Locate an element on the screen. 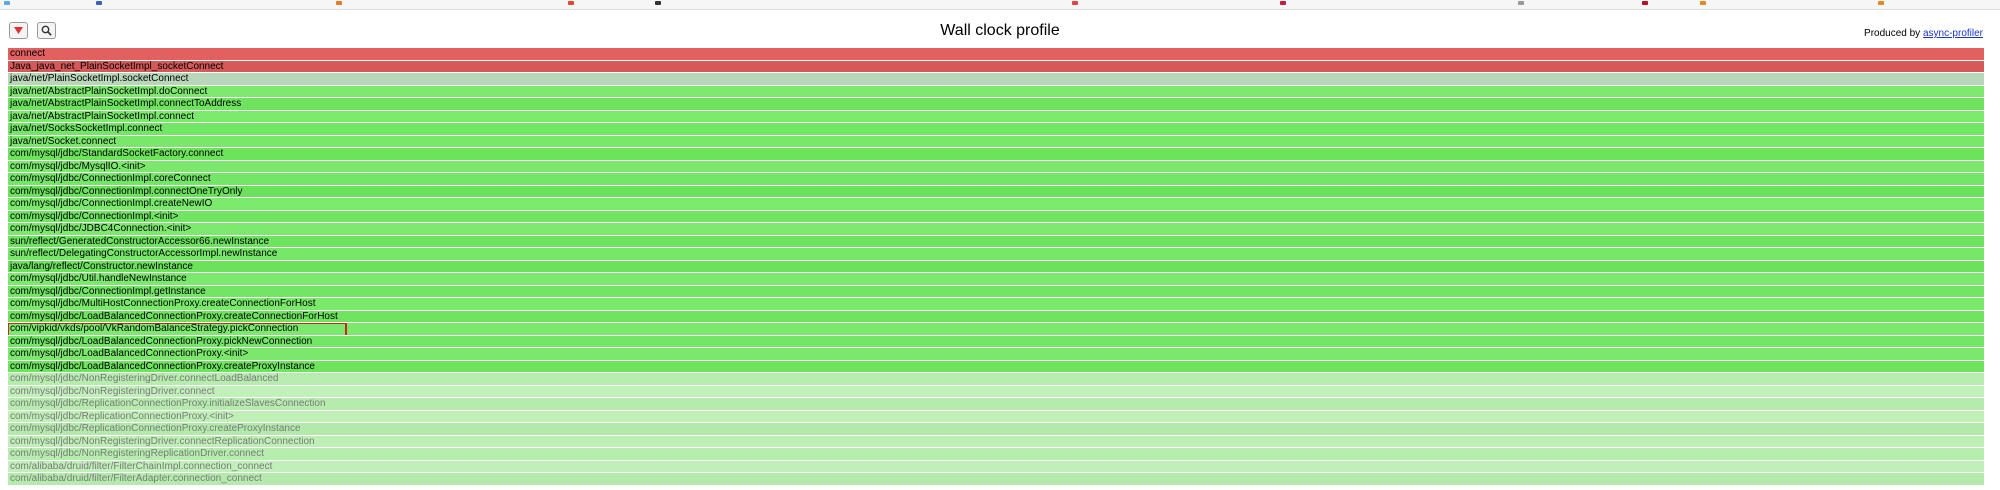 The height and width of the screenshot is (490, 2000). flame-frame: com/mysql/jdbc/JDBC4Connection.<init> is located at coordinates (996, 229).